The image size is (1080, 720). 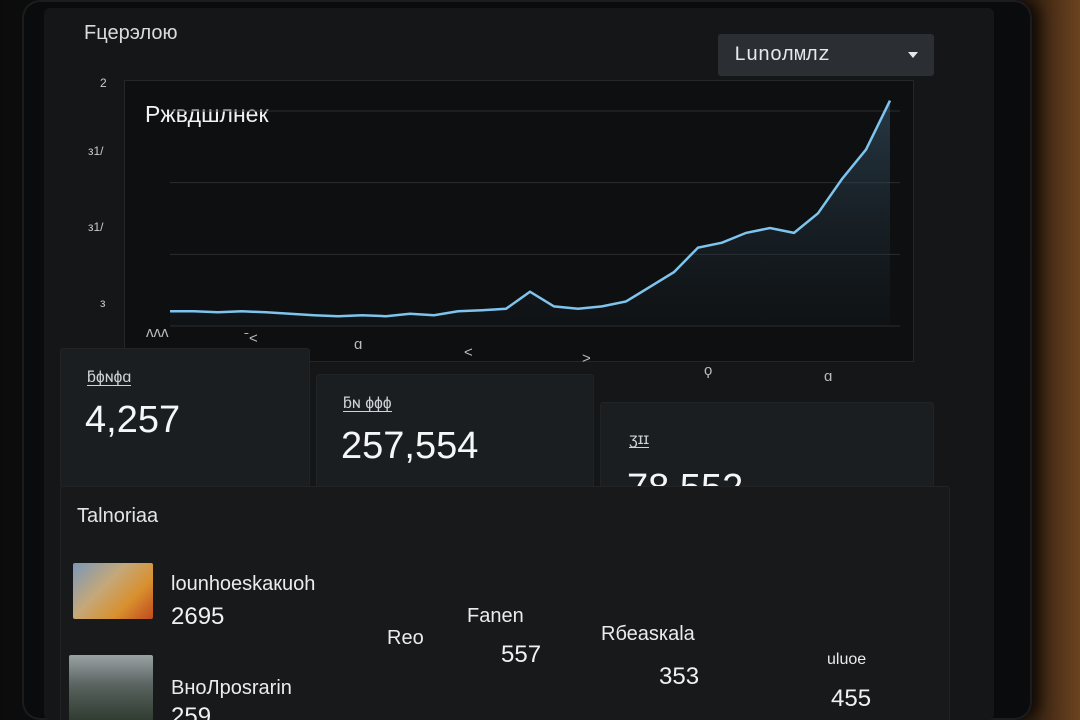 What do you see at coordinates (586, 358) in the screenshot?
I see `x-tick-label: >` at bounding box center [586, 358].